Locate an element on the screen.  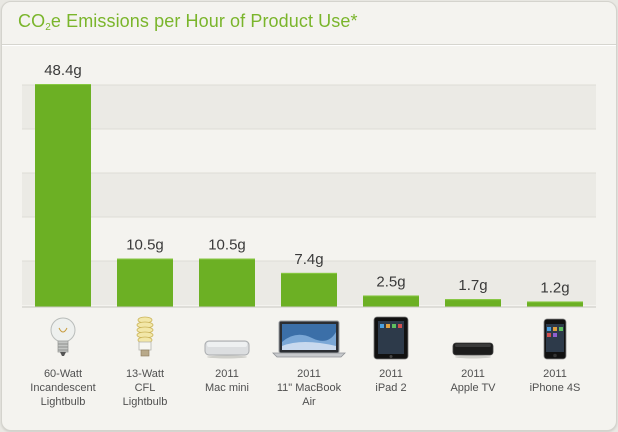
iphone-icon is located at coordinates (555, 341).